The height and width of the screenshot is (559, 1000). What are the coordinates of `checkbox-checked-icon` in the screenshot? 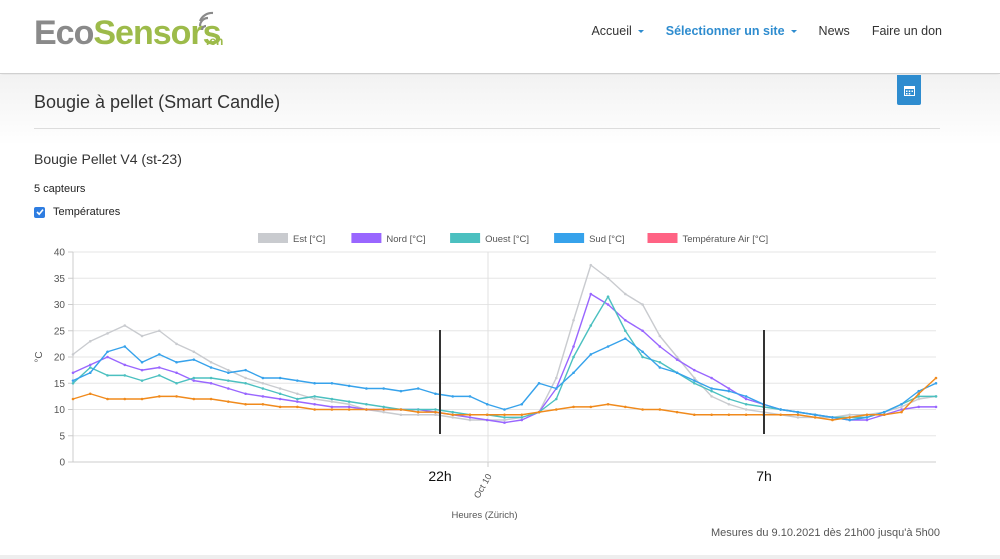 It's located at (39, 212).